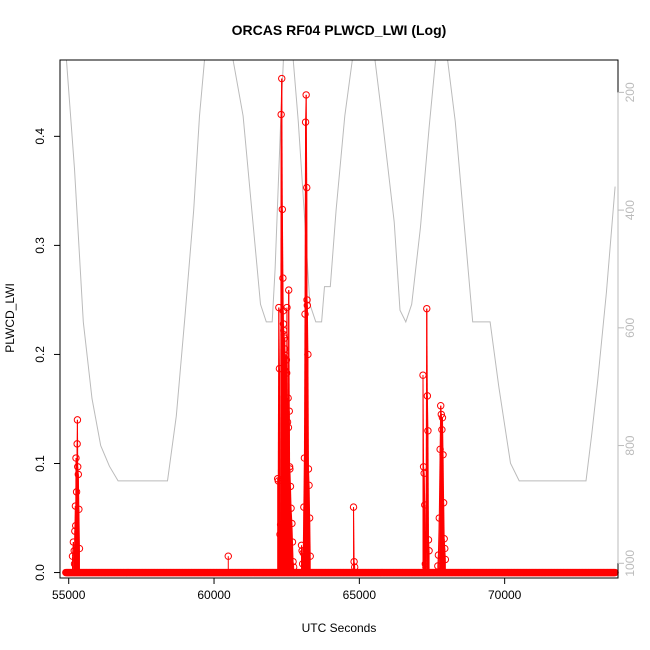  Describe the element at coordinates (214, 595) in the screenshot. I see `x-tick-label: 60000` at that location.